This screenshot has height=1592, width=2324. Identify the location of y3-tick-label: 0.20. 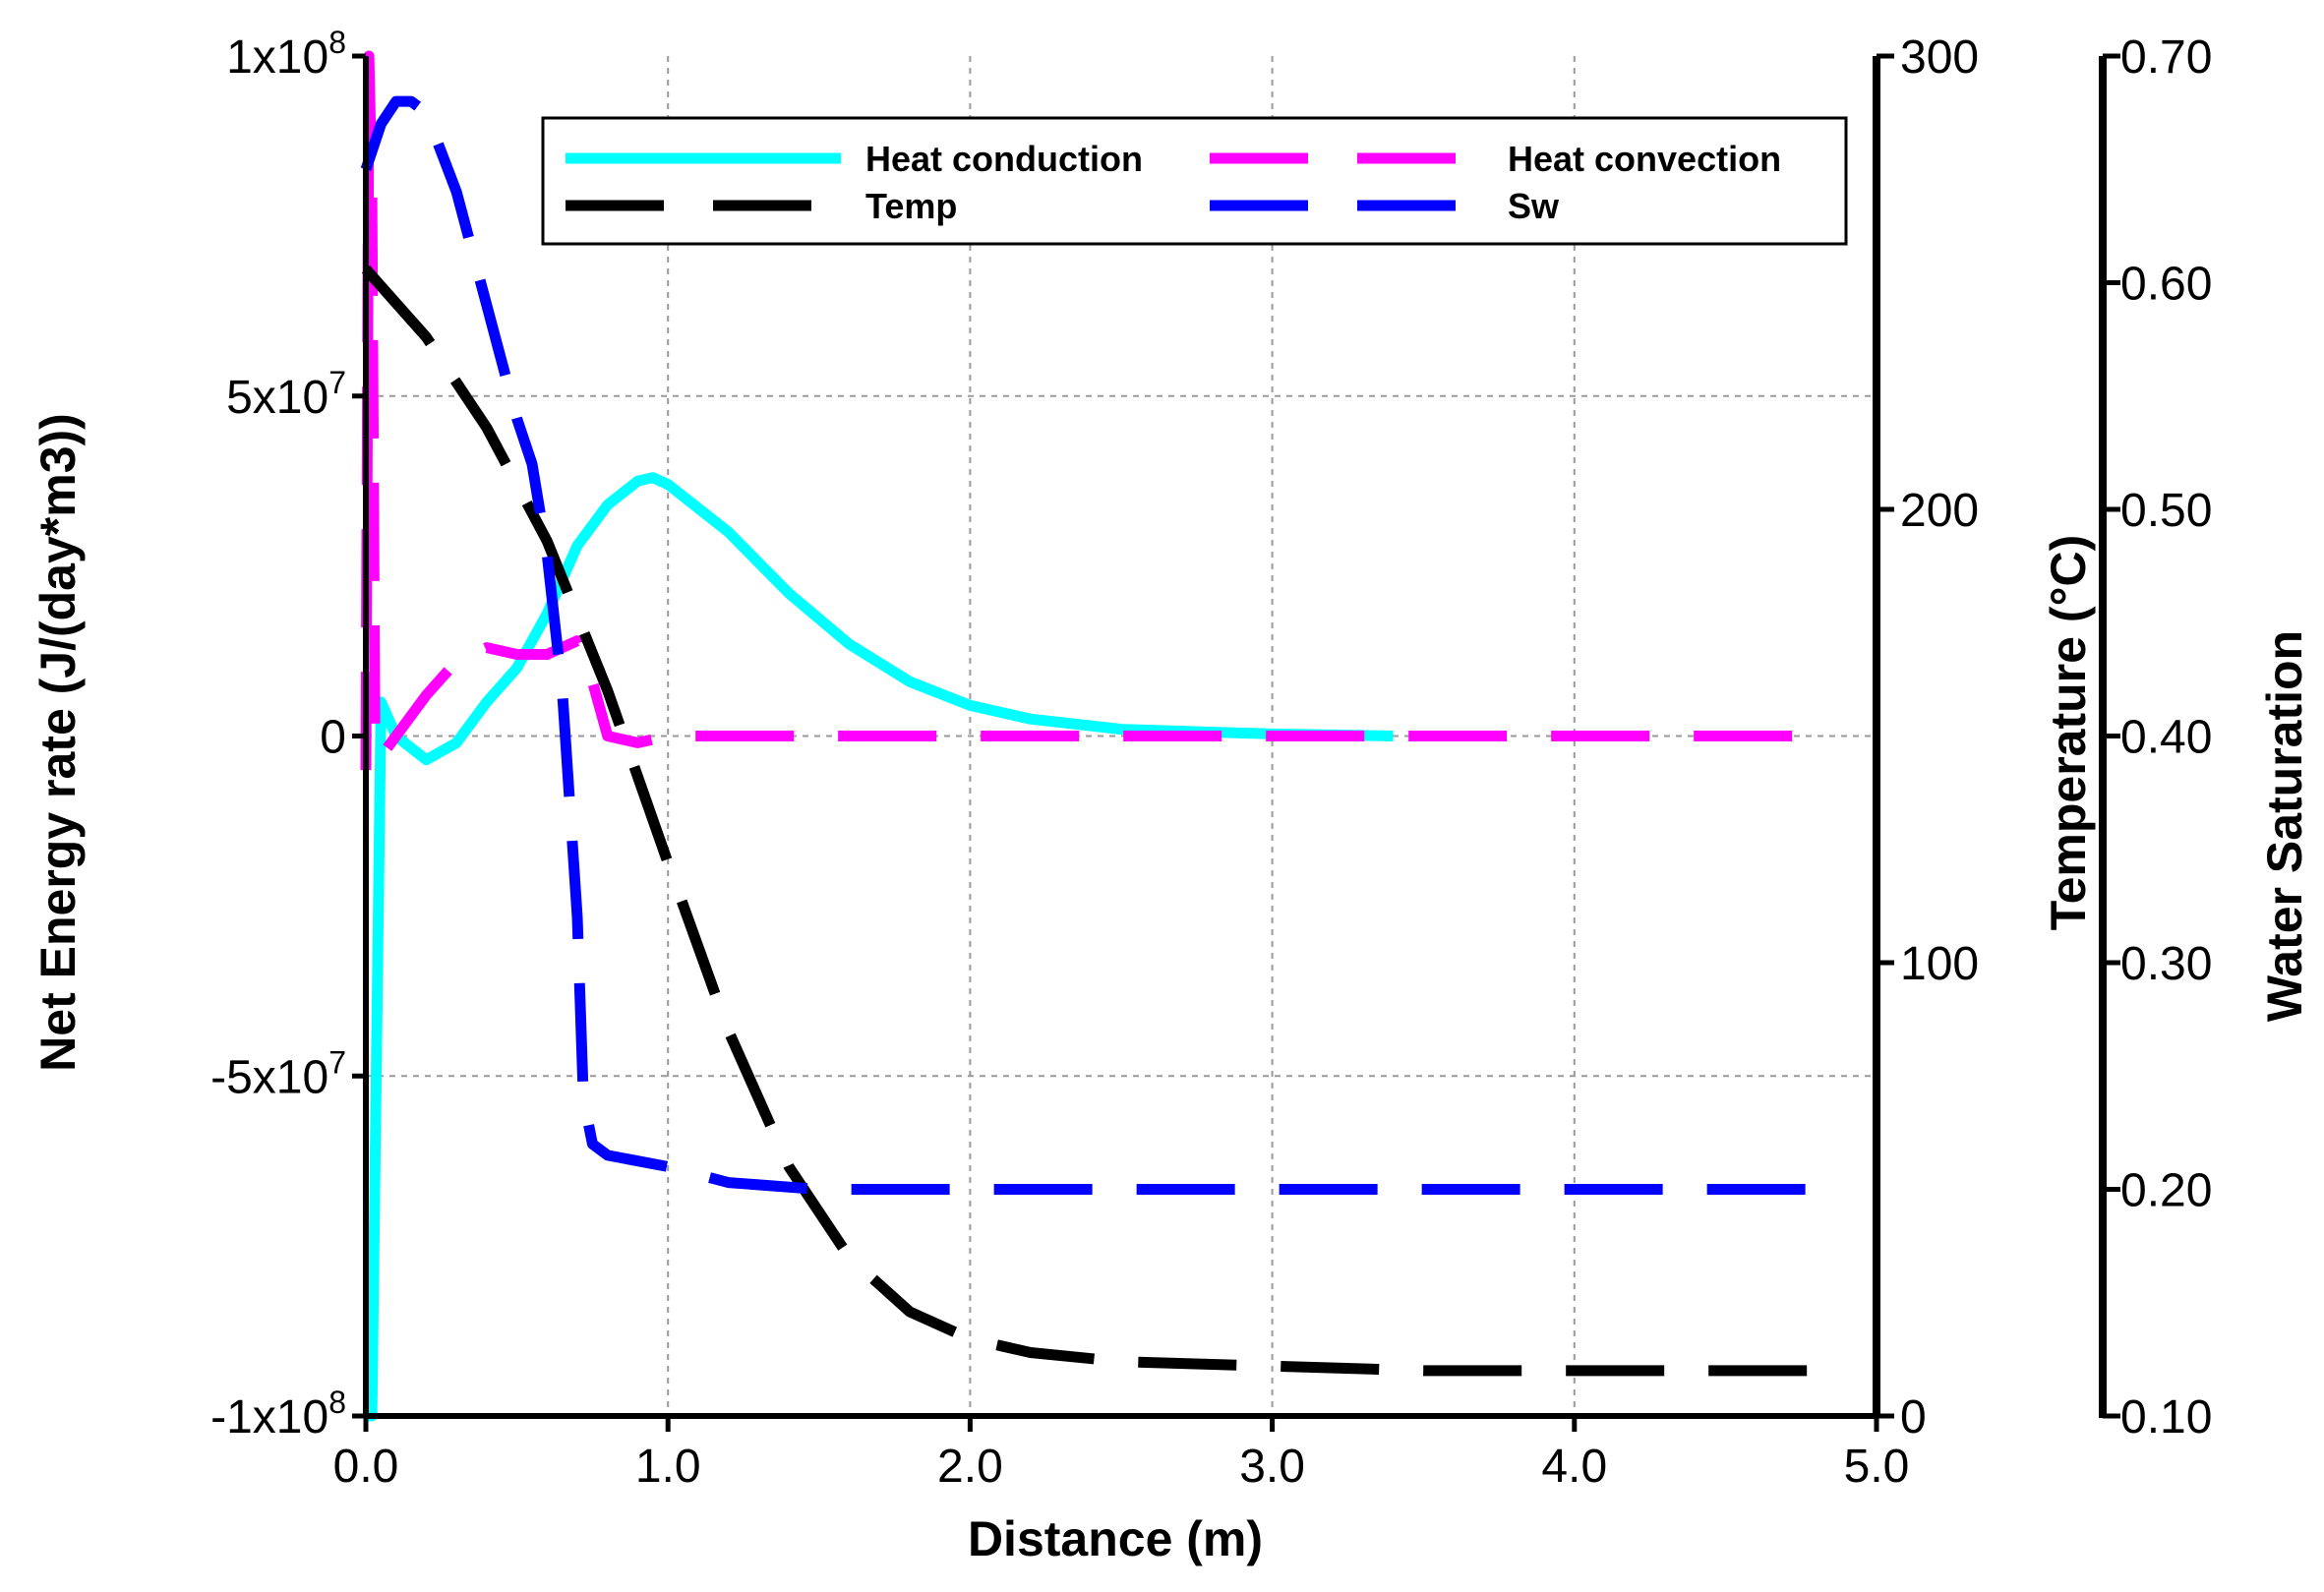
(2166, 1191).